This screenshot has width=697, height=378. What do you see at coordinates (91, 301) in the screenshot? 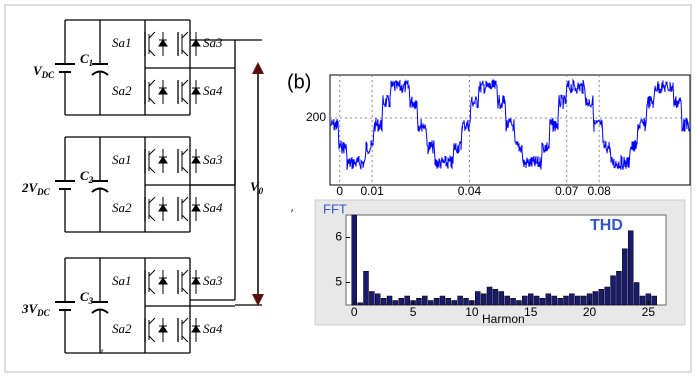
I see `subscript: 3` at bounding box center [91, 301].